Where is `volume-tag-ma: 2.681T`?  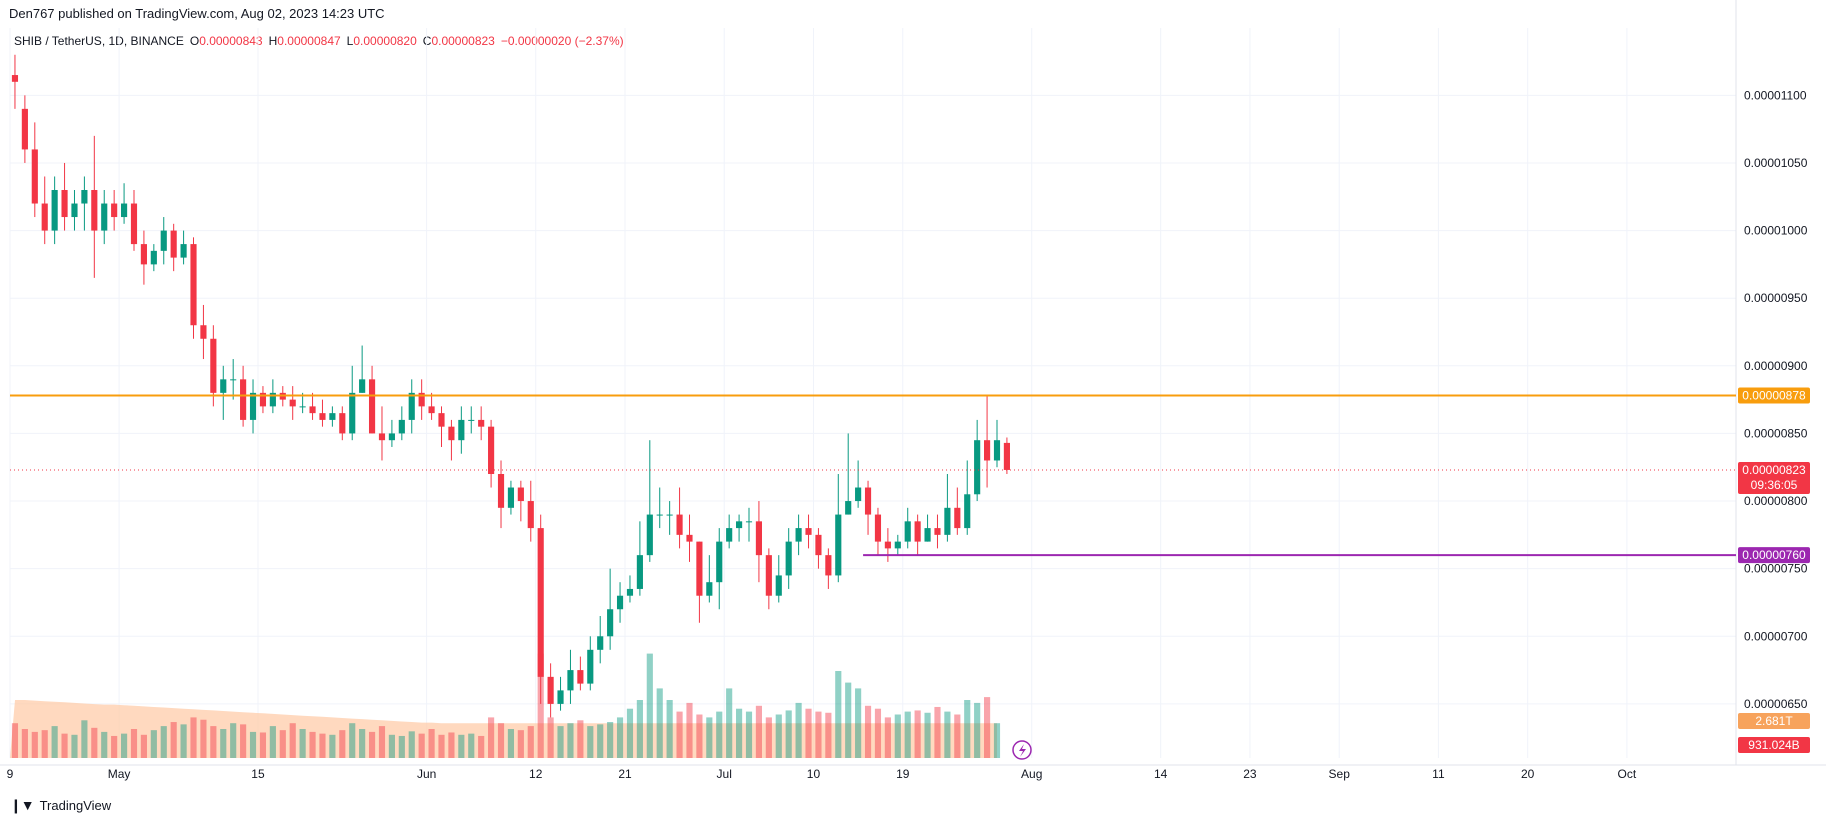
volume-tag-ma: 2.681T is located at coordinates (1774, 721).